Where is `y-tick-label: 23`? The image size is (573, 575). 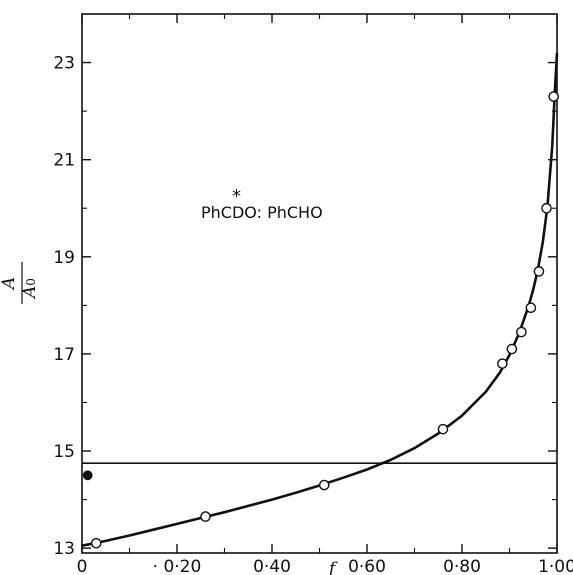 y-tick-label: 23 is located at coordinates (64, 64).